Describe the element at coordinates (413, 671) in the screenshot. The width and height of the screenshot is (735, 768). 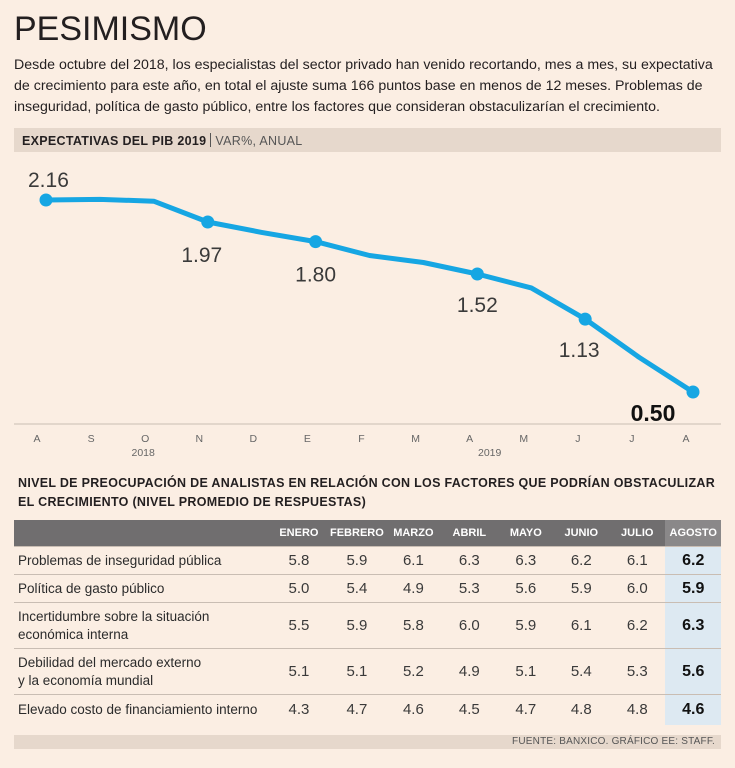
I see `value-cell: 5.2` at that location.